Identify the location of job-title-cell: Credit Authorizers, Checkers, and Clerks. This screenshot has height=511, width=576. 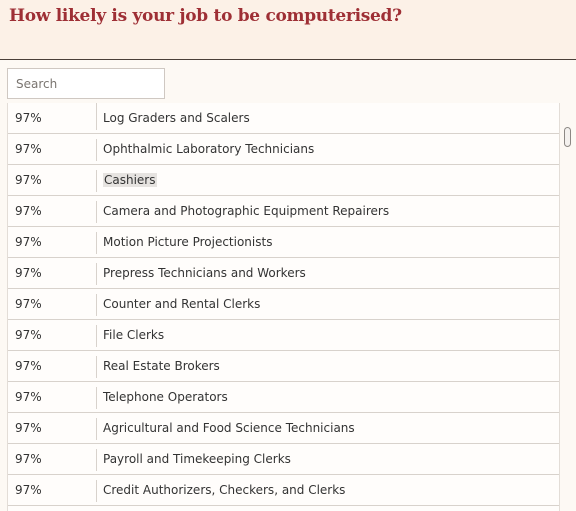
(224, 490).